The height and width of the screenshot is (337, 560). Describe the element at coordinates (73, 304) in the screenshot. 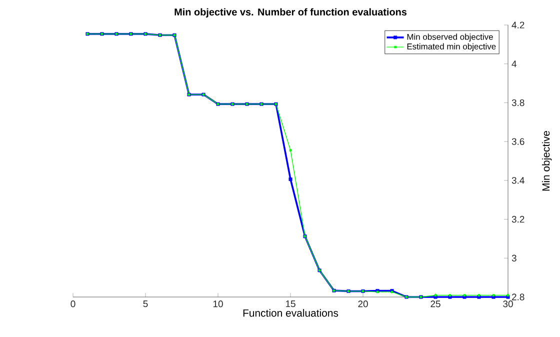

I see `x-tick-label: 0` at that location.